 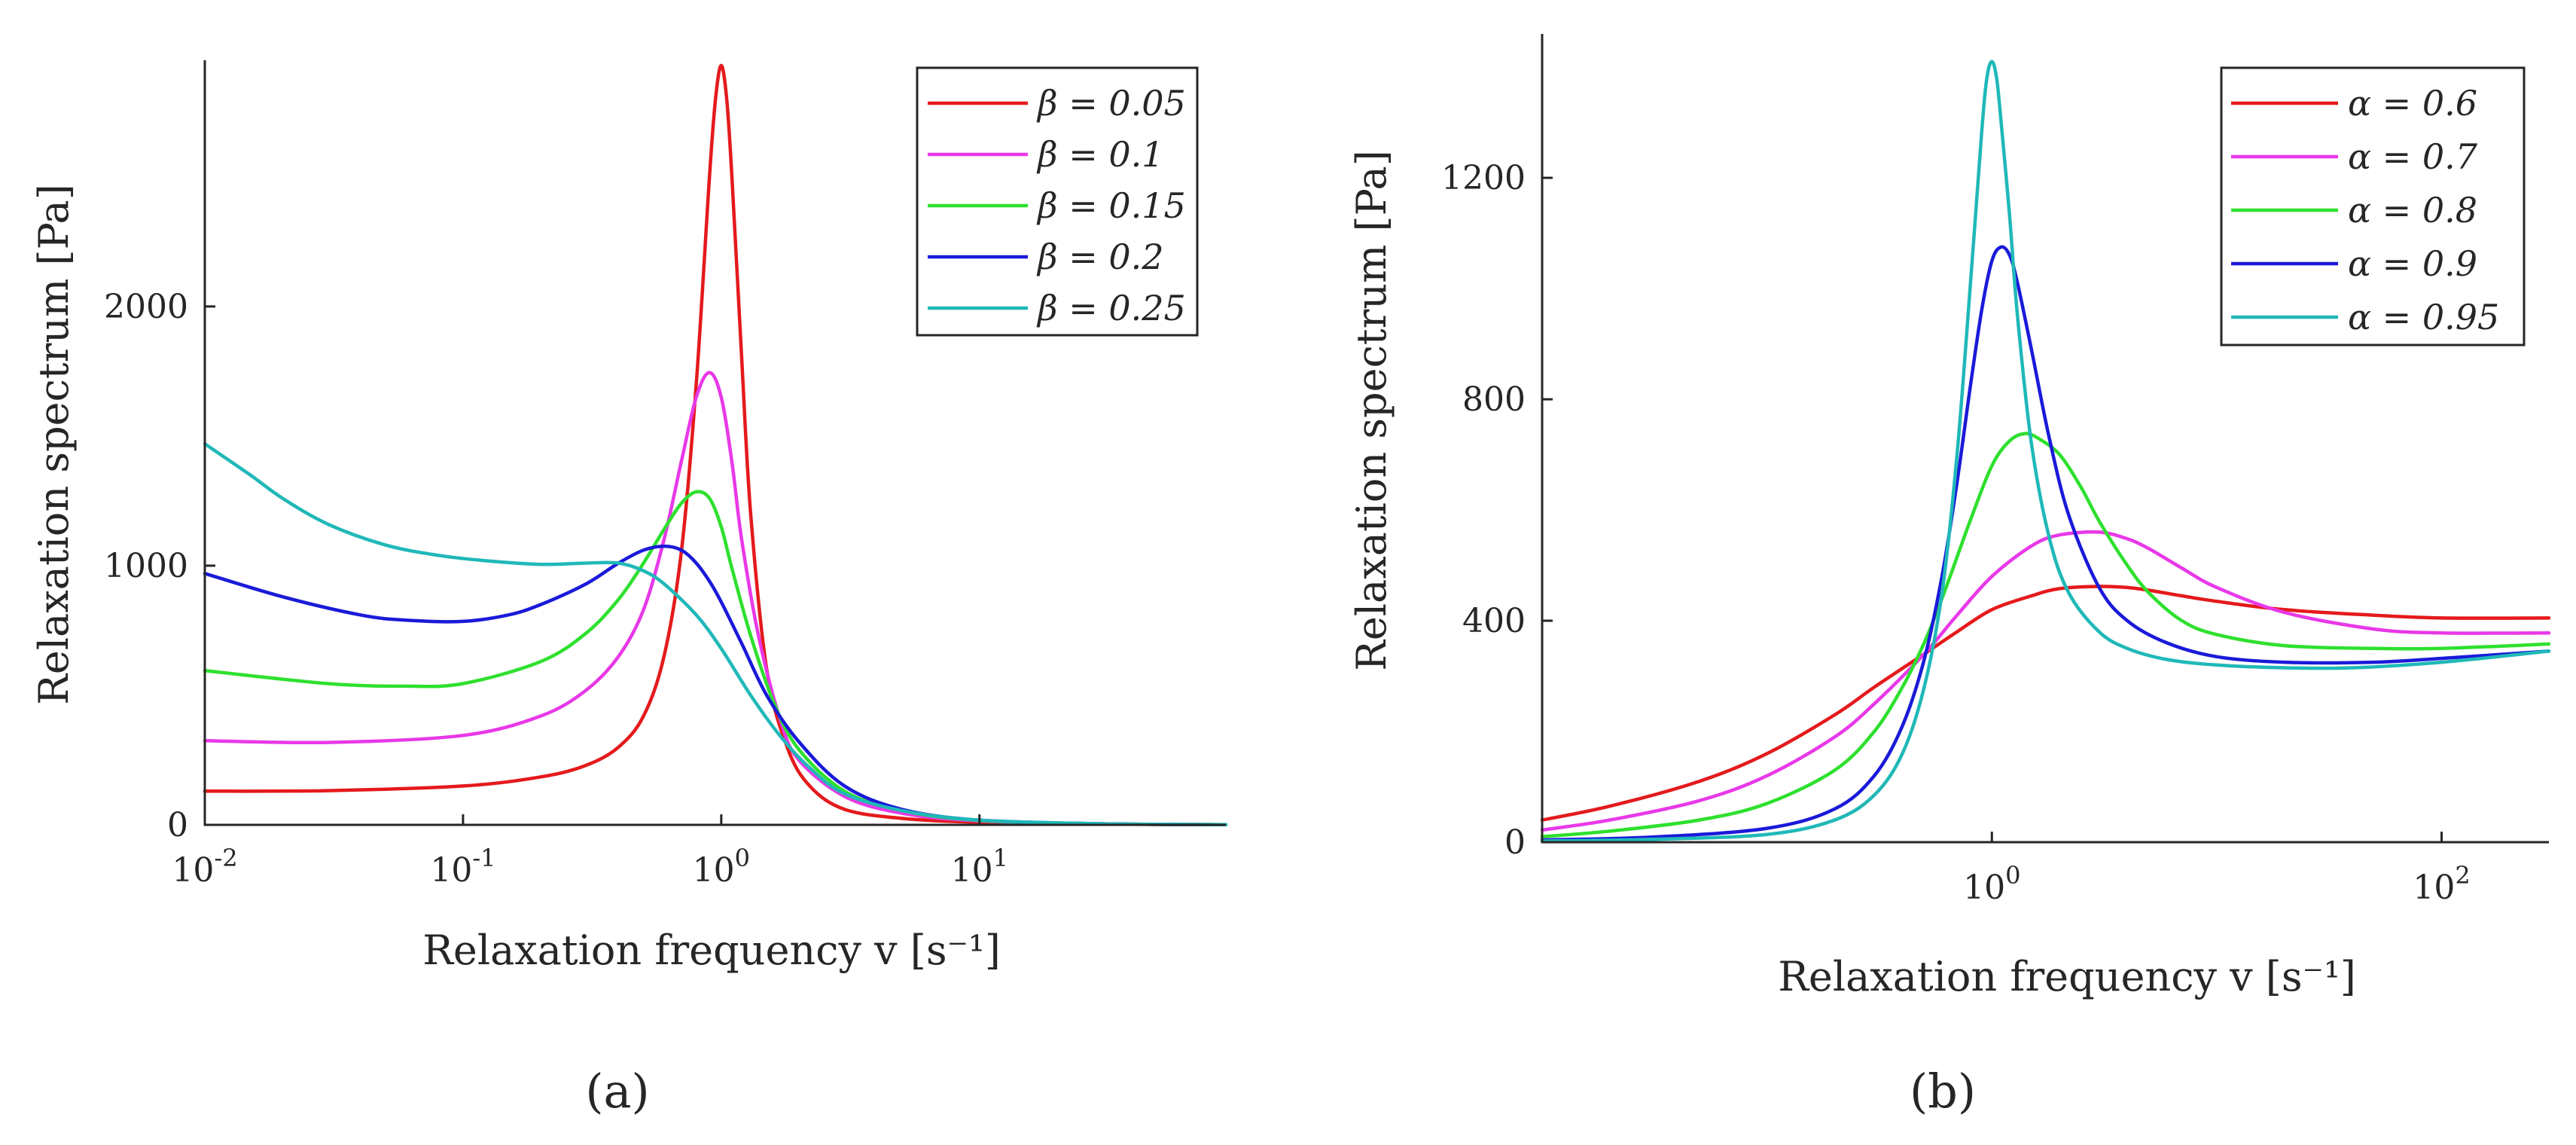 I want to click on legend-entry-2: α = 0.7, so click(x=2413, y=156).